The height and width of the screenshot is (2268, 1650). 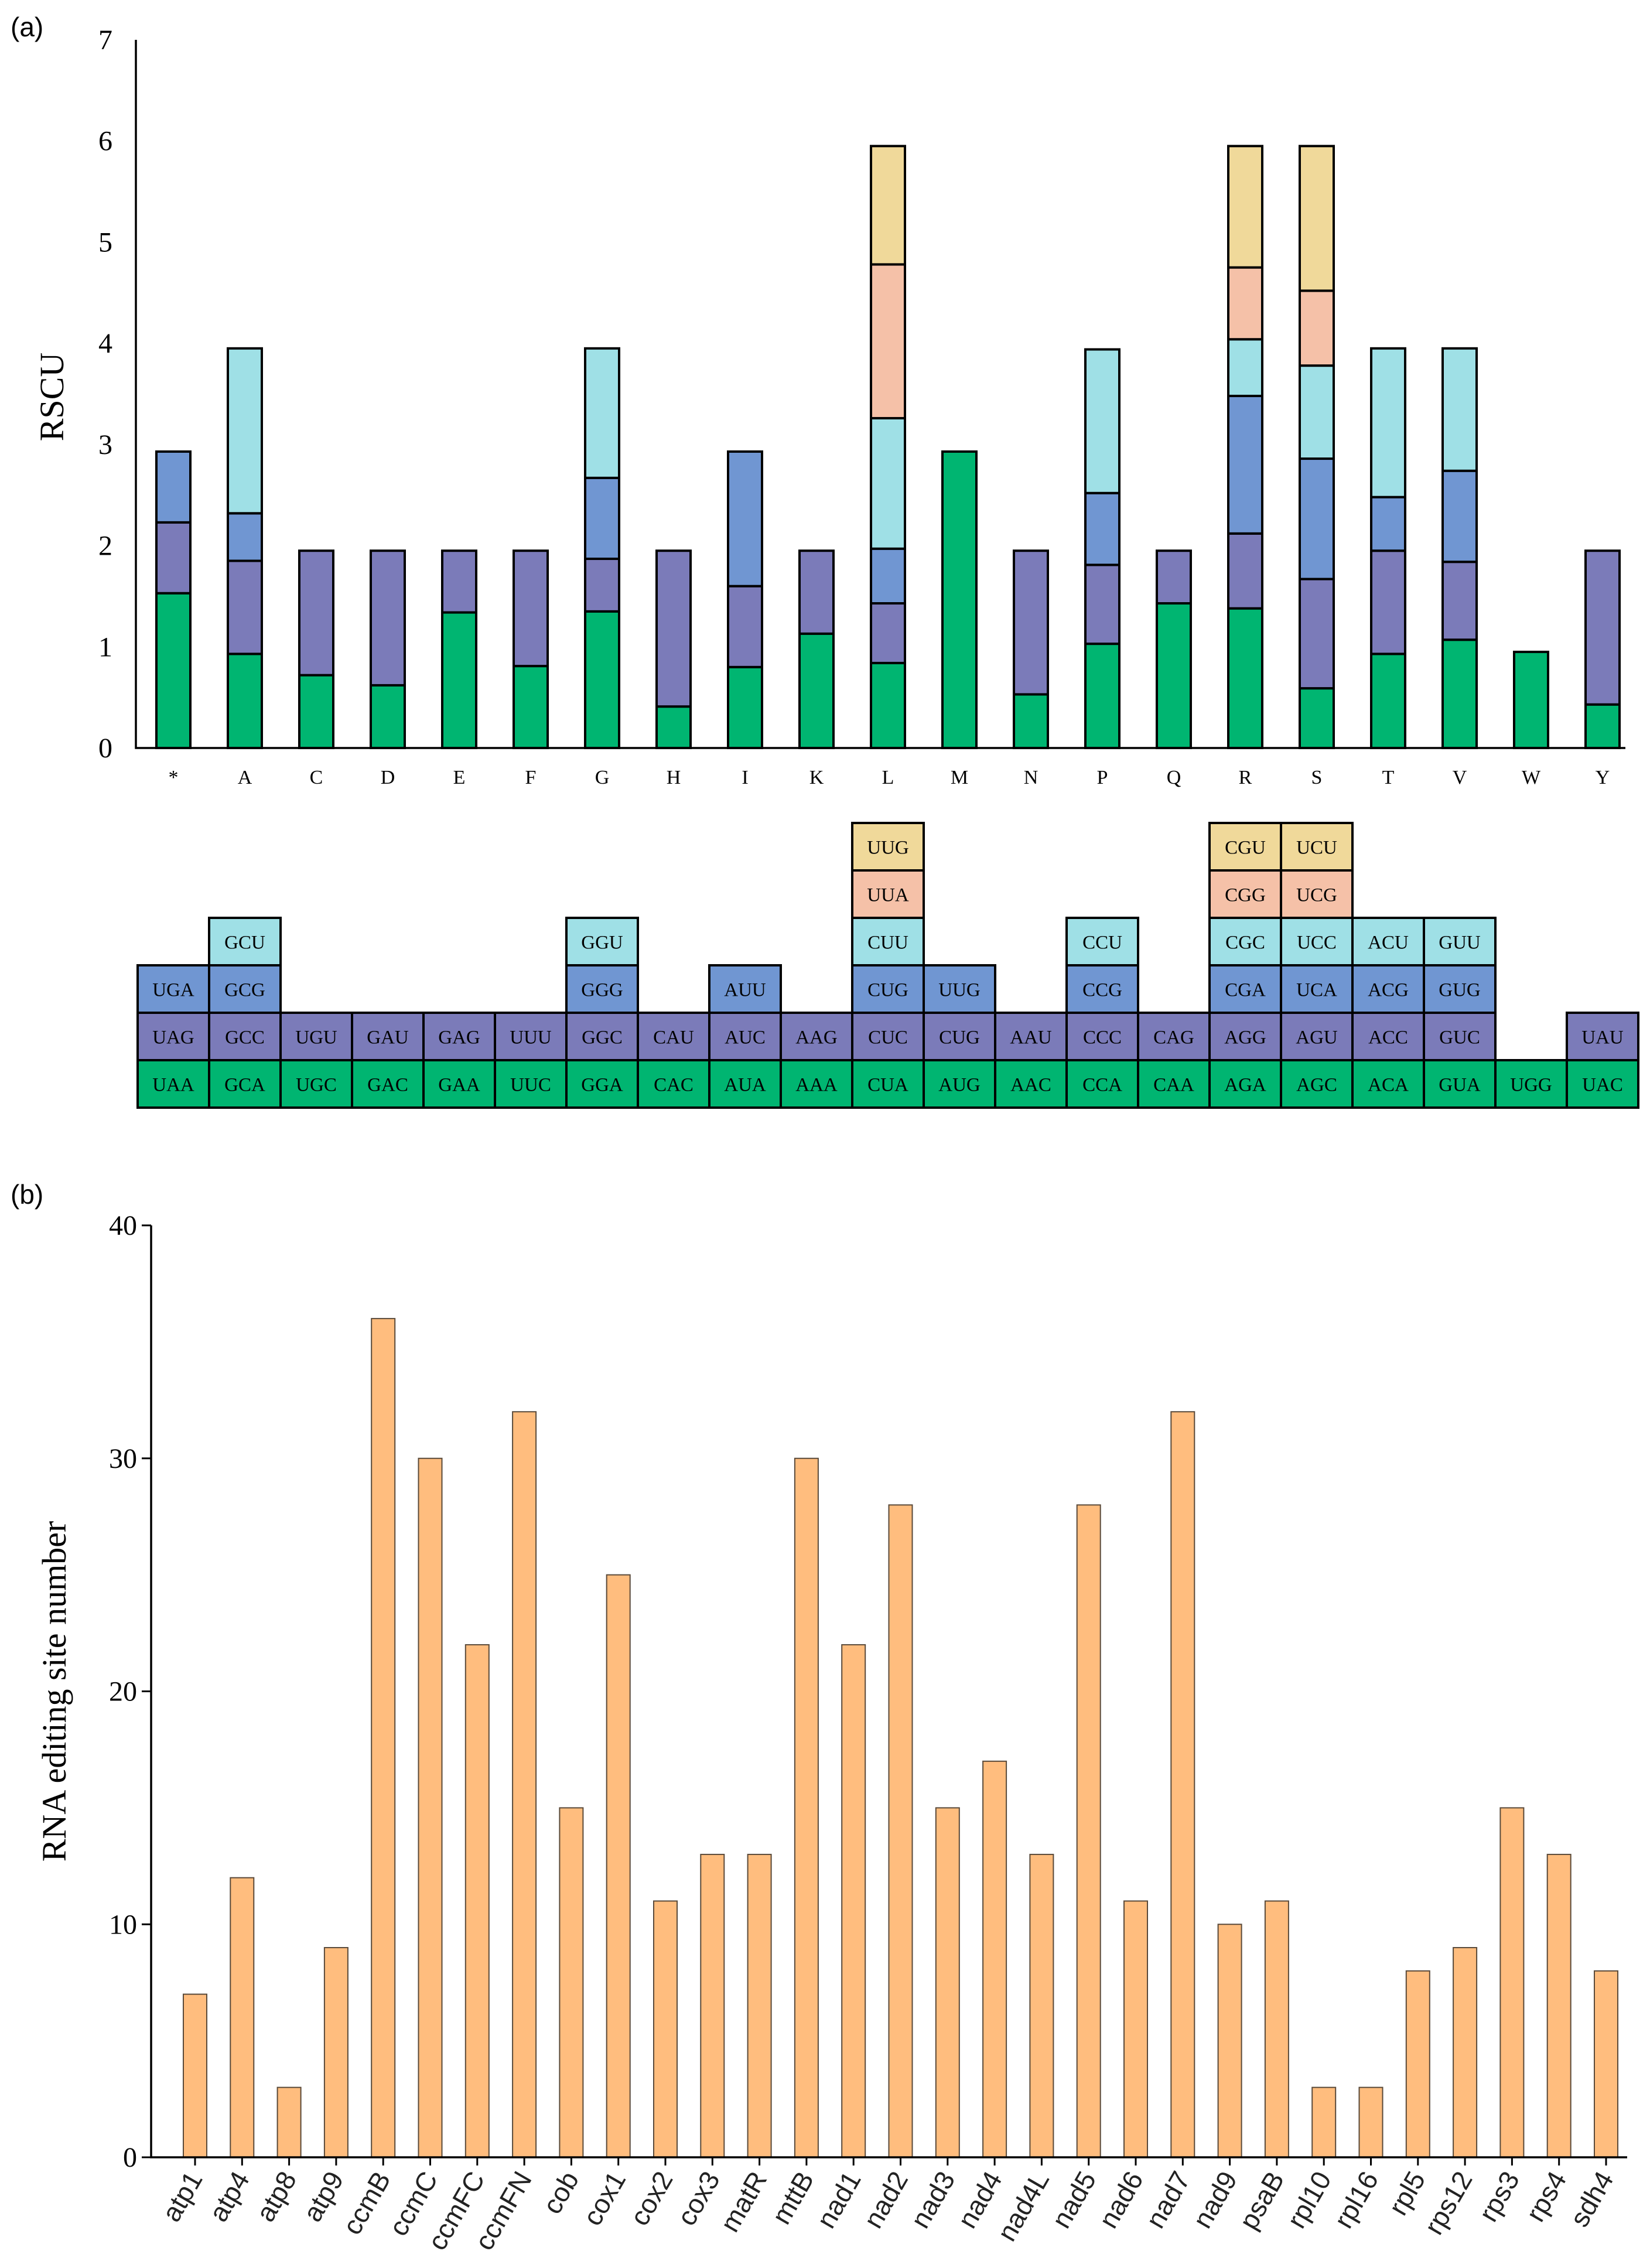 I want to click on codon-label: GCG, so click(x=244, y=990).